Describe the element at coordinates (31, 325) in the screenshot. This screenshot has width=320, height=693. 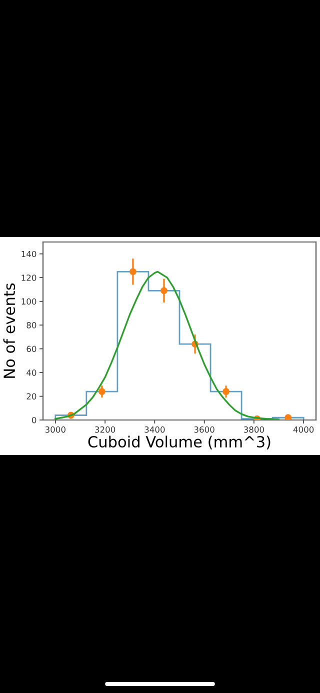
I see `y-tick-label: 80` at that location.